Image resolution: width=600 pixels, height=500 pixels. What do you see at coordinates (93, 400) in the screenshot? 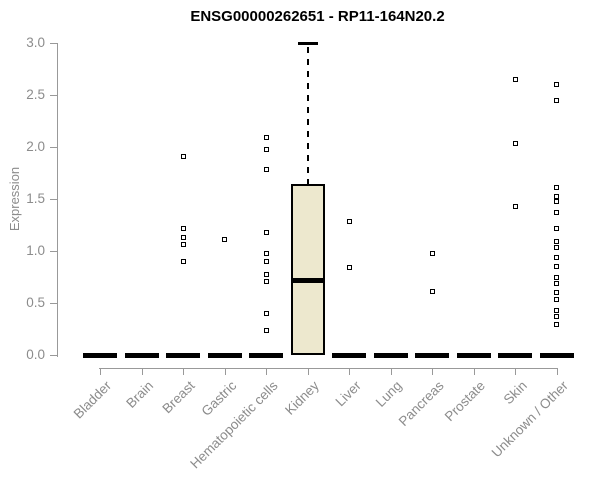
I see `x-category-label-text: Bladder` at bounding box center [93, 400].